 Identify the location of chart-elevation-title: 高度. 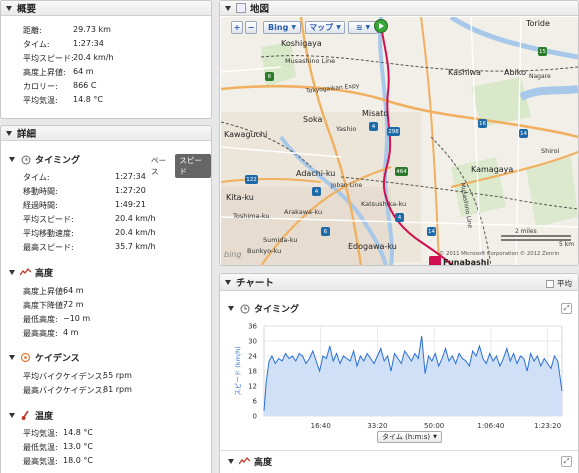
(263, 463).